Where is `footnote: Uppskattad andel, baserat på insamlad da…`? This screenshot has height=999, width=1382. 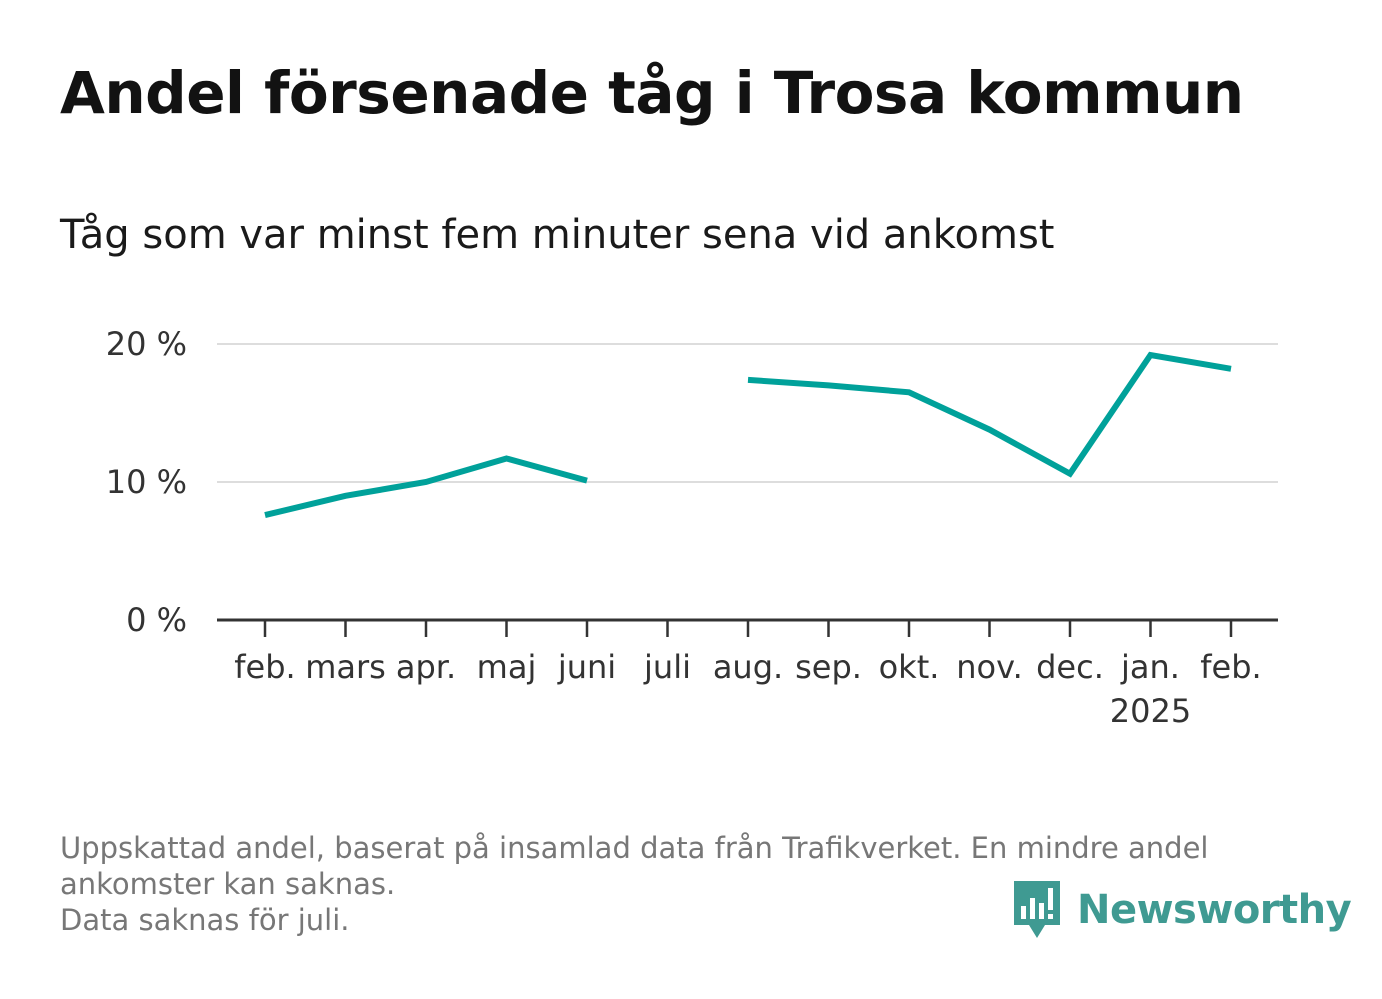 footnote: Uppskattad andel, baserat på insamlad da… is located at coordinates (690, 884).